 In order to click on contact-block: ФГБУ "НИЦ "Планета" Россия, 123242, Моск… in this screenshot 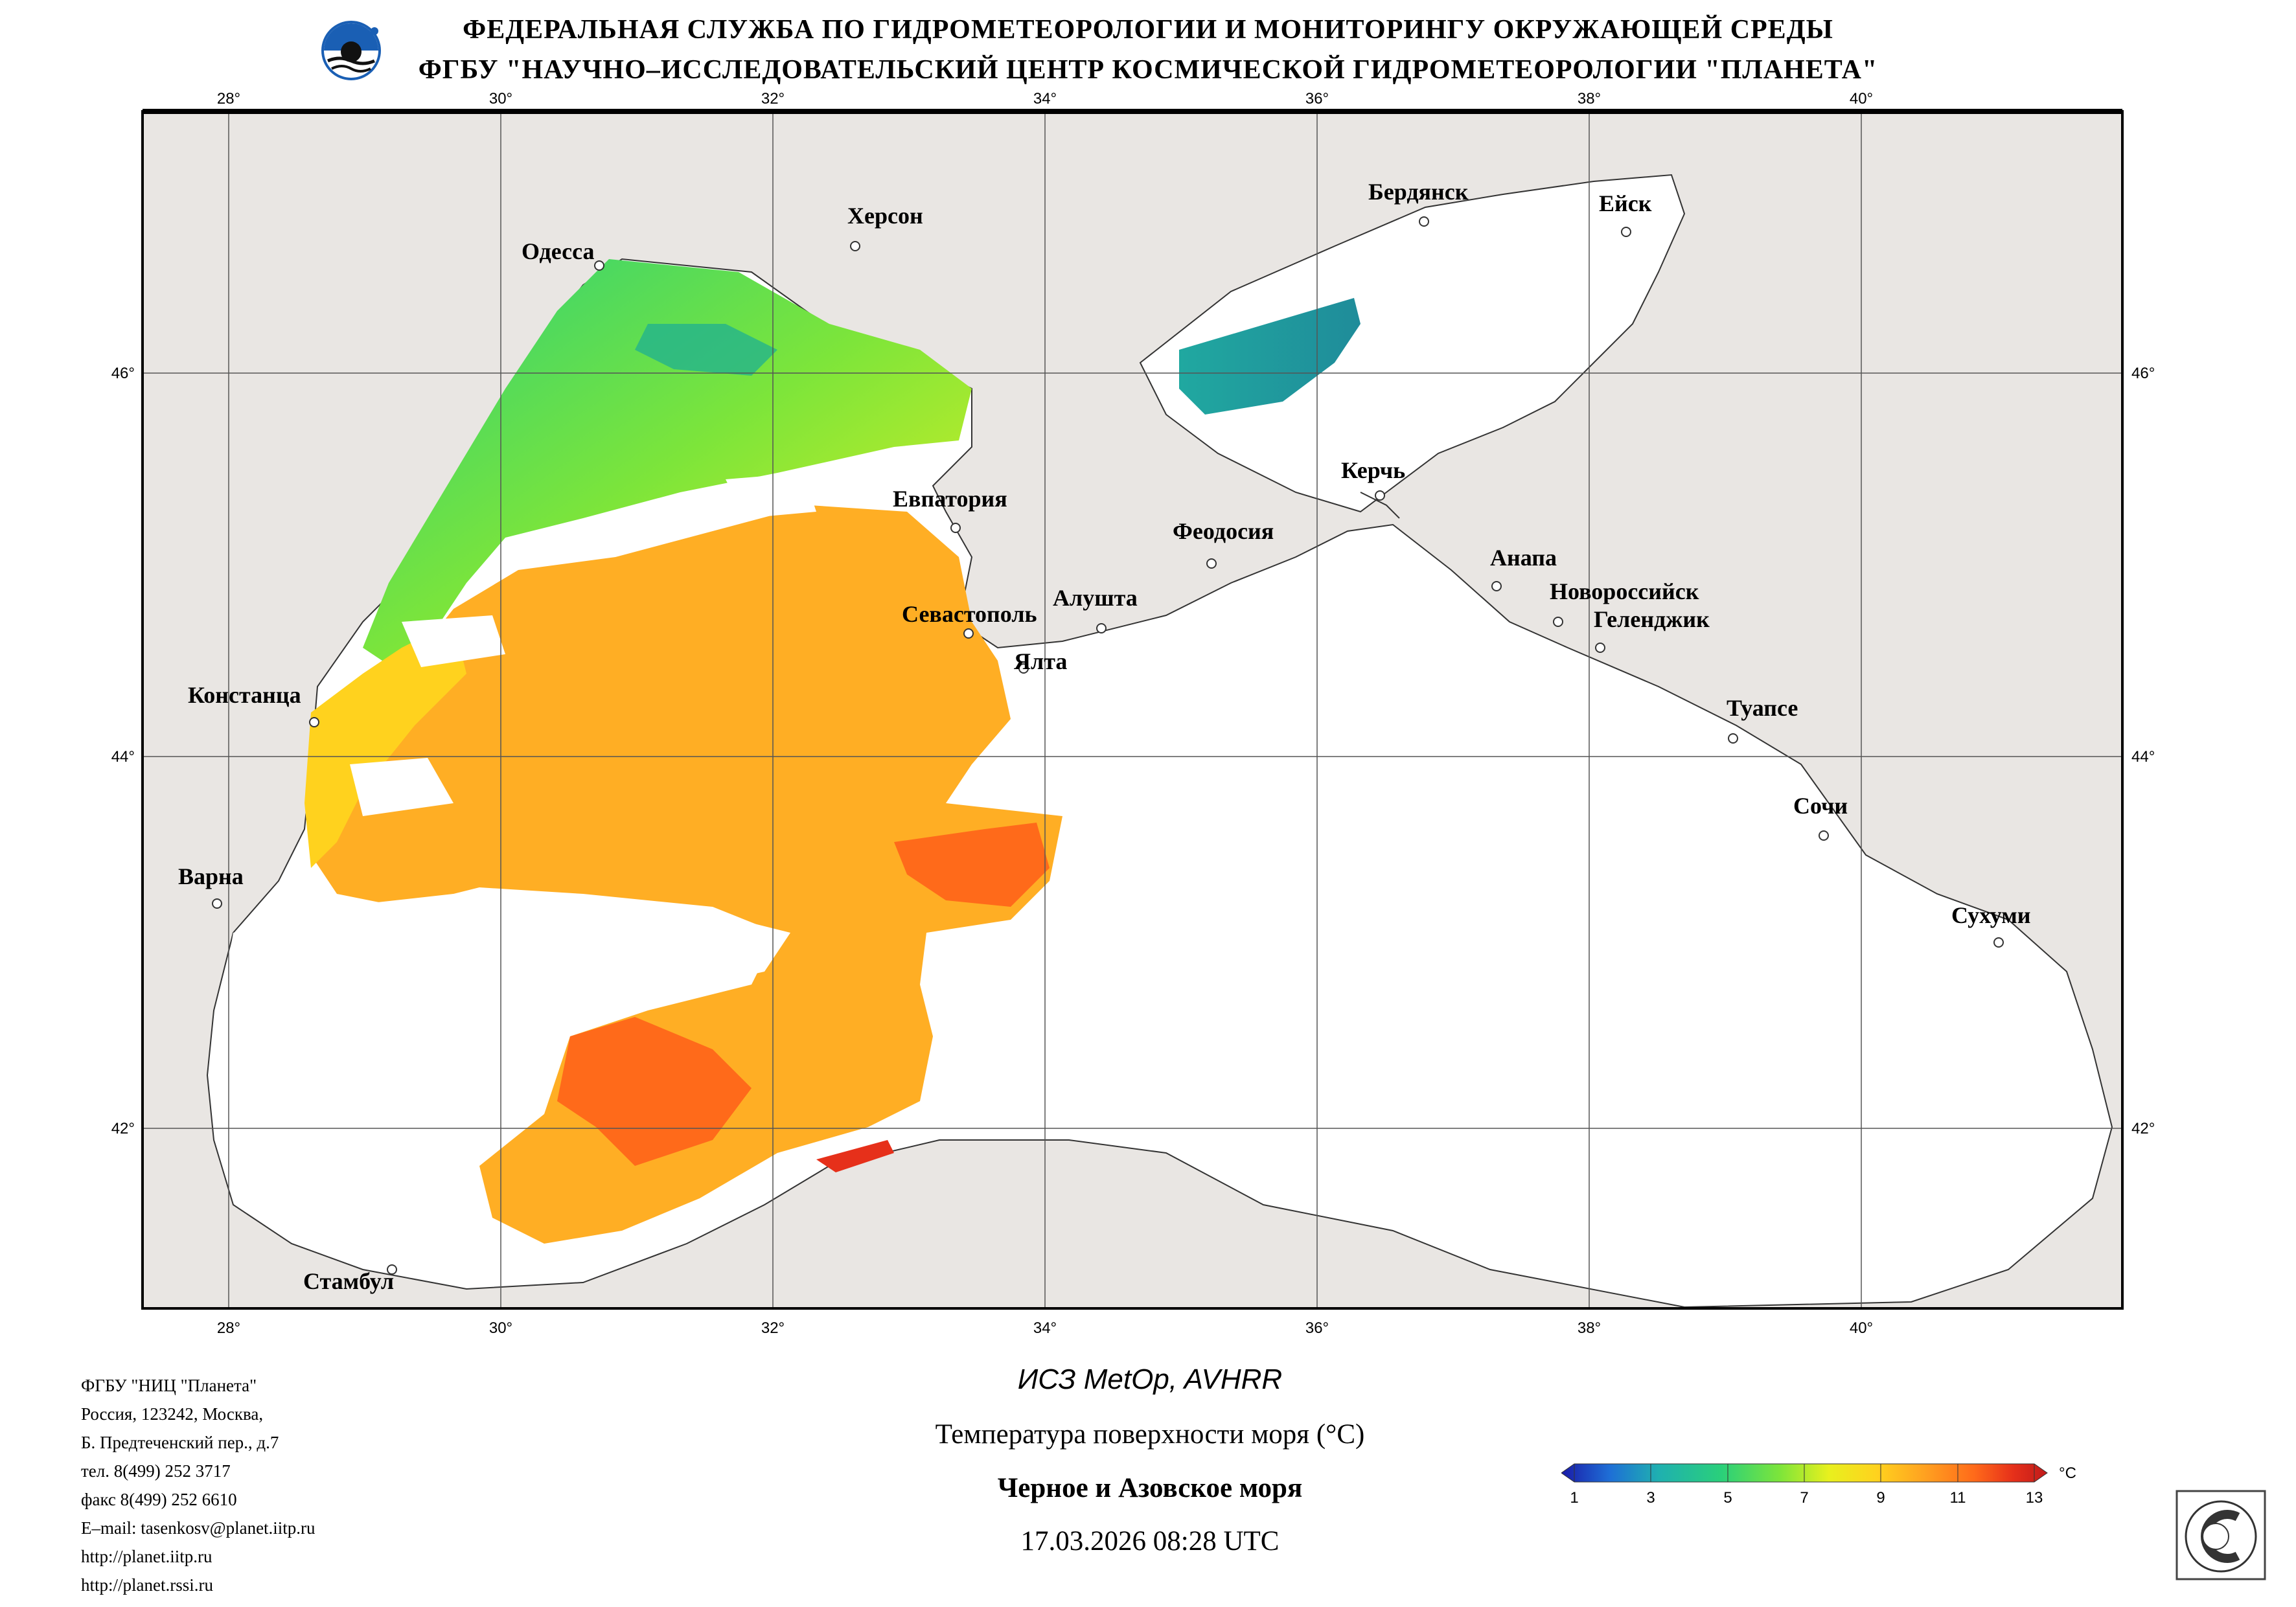, I will do `click(198, 1485)`.